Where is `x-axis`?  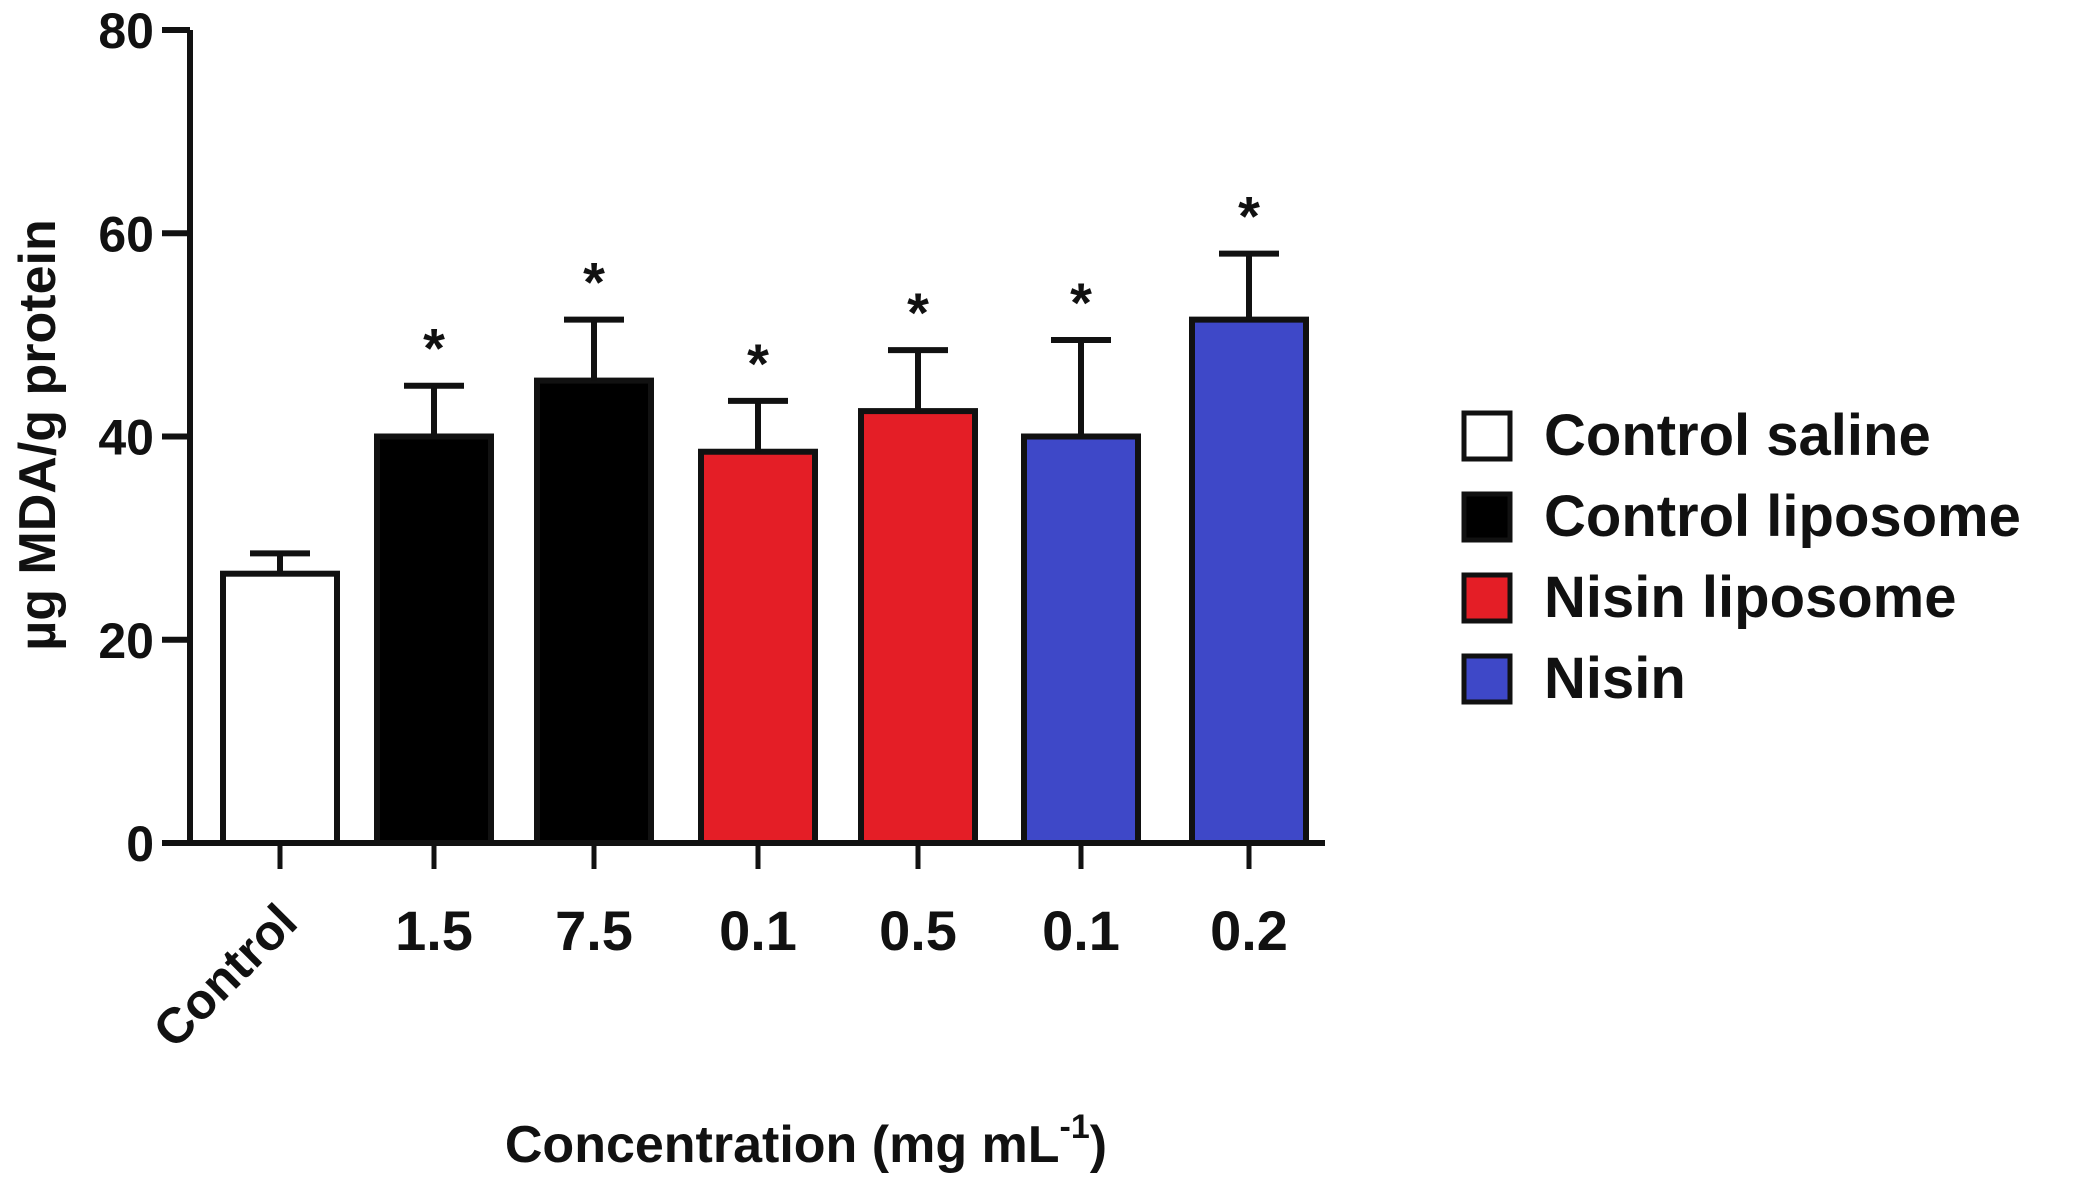 x-axis is located at coordinates (756, 854).